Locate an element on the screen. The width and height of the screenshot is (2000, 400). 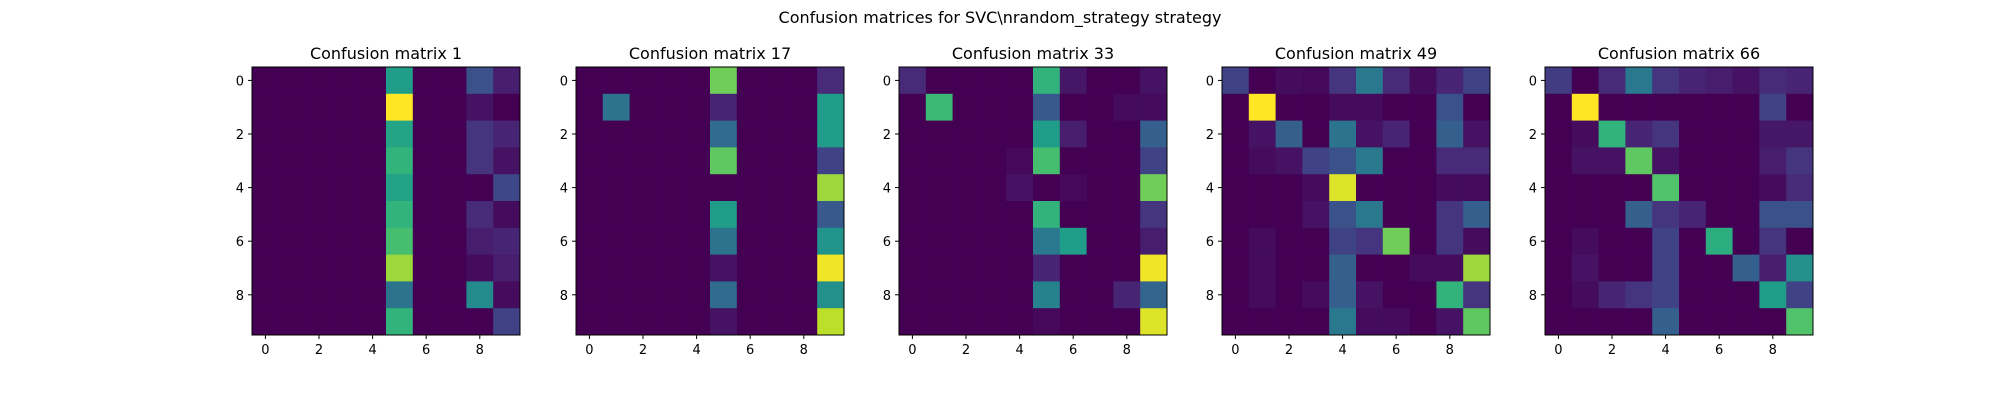
x-tick-label: 6 is located at coordinates (1396, 350).